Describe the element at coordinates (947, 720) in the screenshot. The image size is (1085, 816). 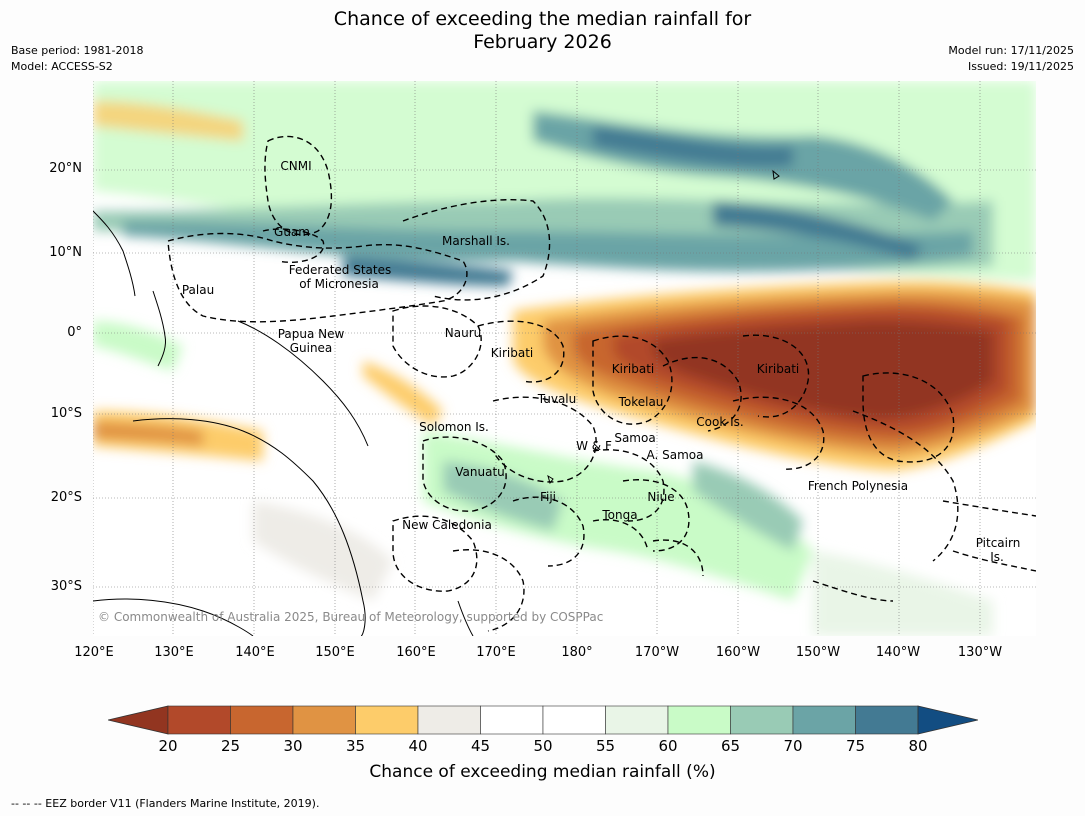
I see `colorbar-high-extension` at that location.